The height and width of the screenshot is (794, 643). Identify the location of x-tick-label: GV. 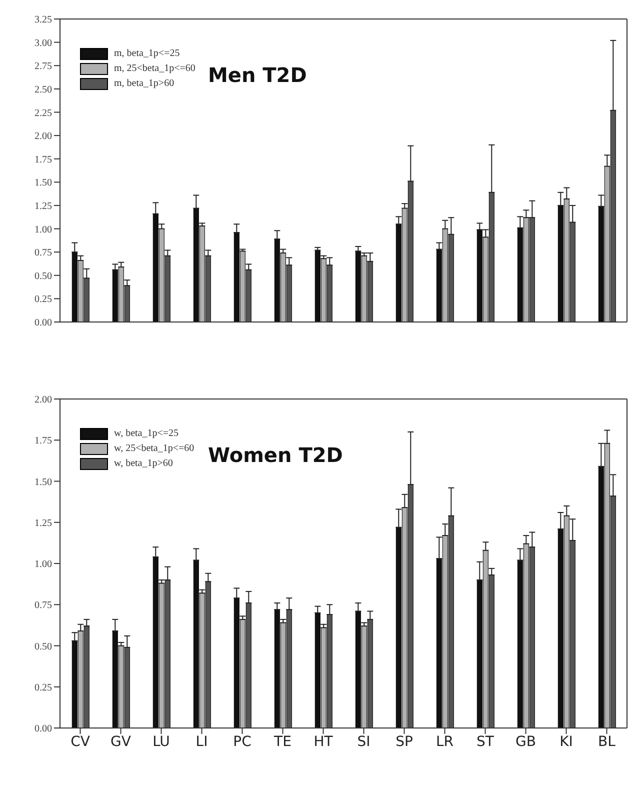
(121, 742).